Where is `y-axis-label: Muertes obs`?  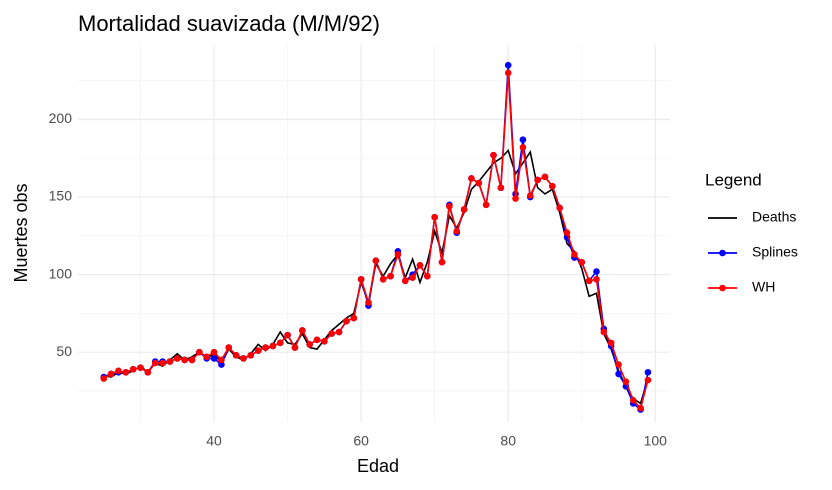
y-axis-label: Muertes obs is located at coordinates (21, 232).